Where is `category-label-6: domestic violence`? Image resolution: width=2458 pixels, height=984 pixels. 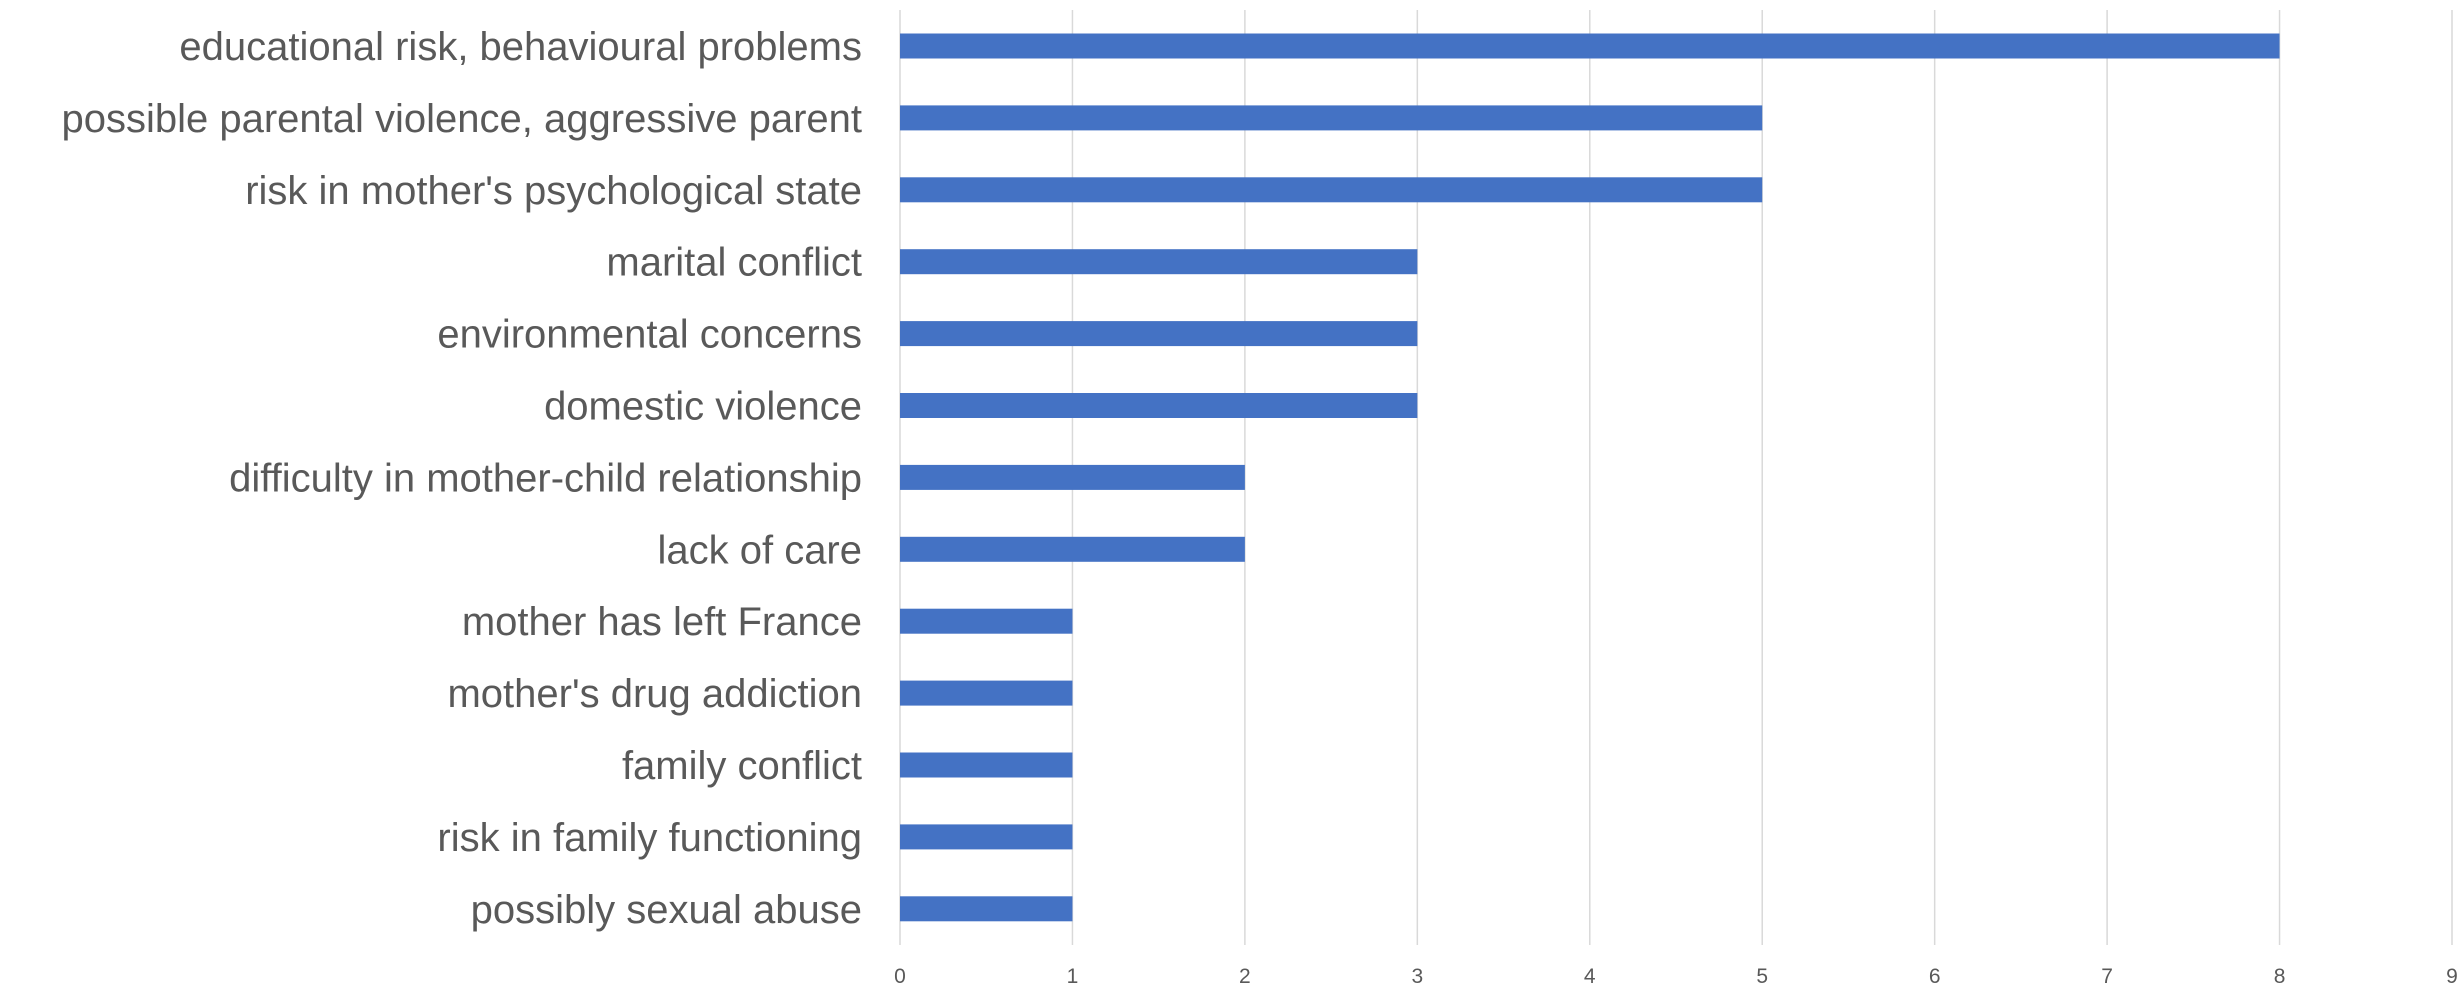 category-label-6: domestic violence is located at coordinates (703, 407).